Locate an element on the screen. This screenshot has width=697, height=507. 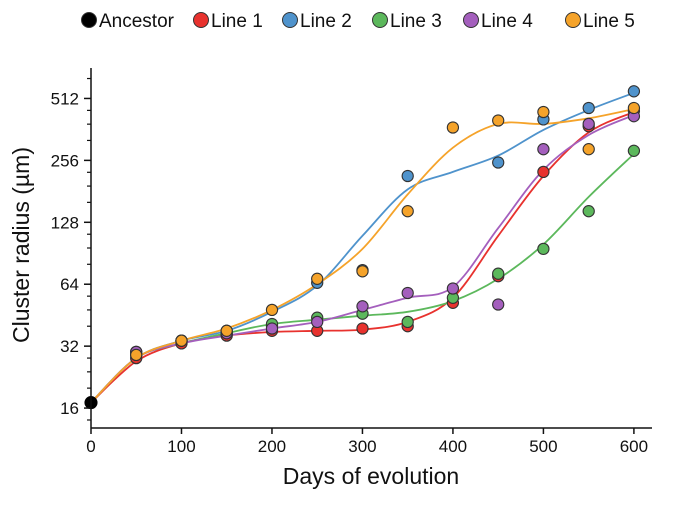
legend-marker-ancestor is located at coordinates (89, 20).